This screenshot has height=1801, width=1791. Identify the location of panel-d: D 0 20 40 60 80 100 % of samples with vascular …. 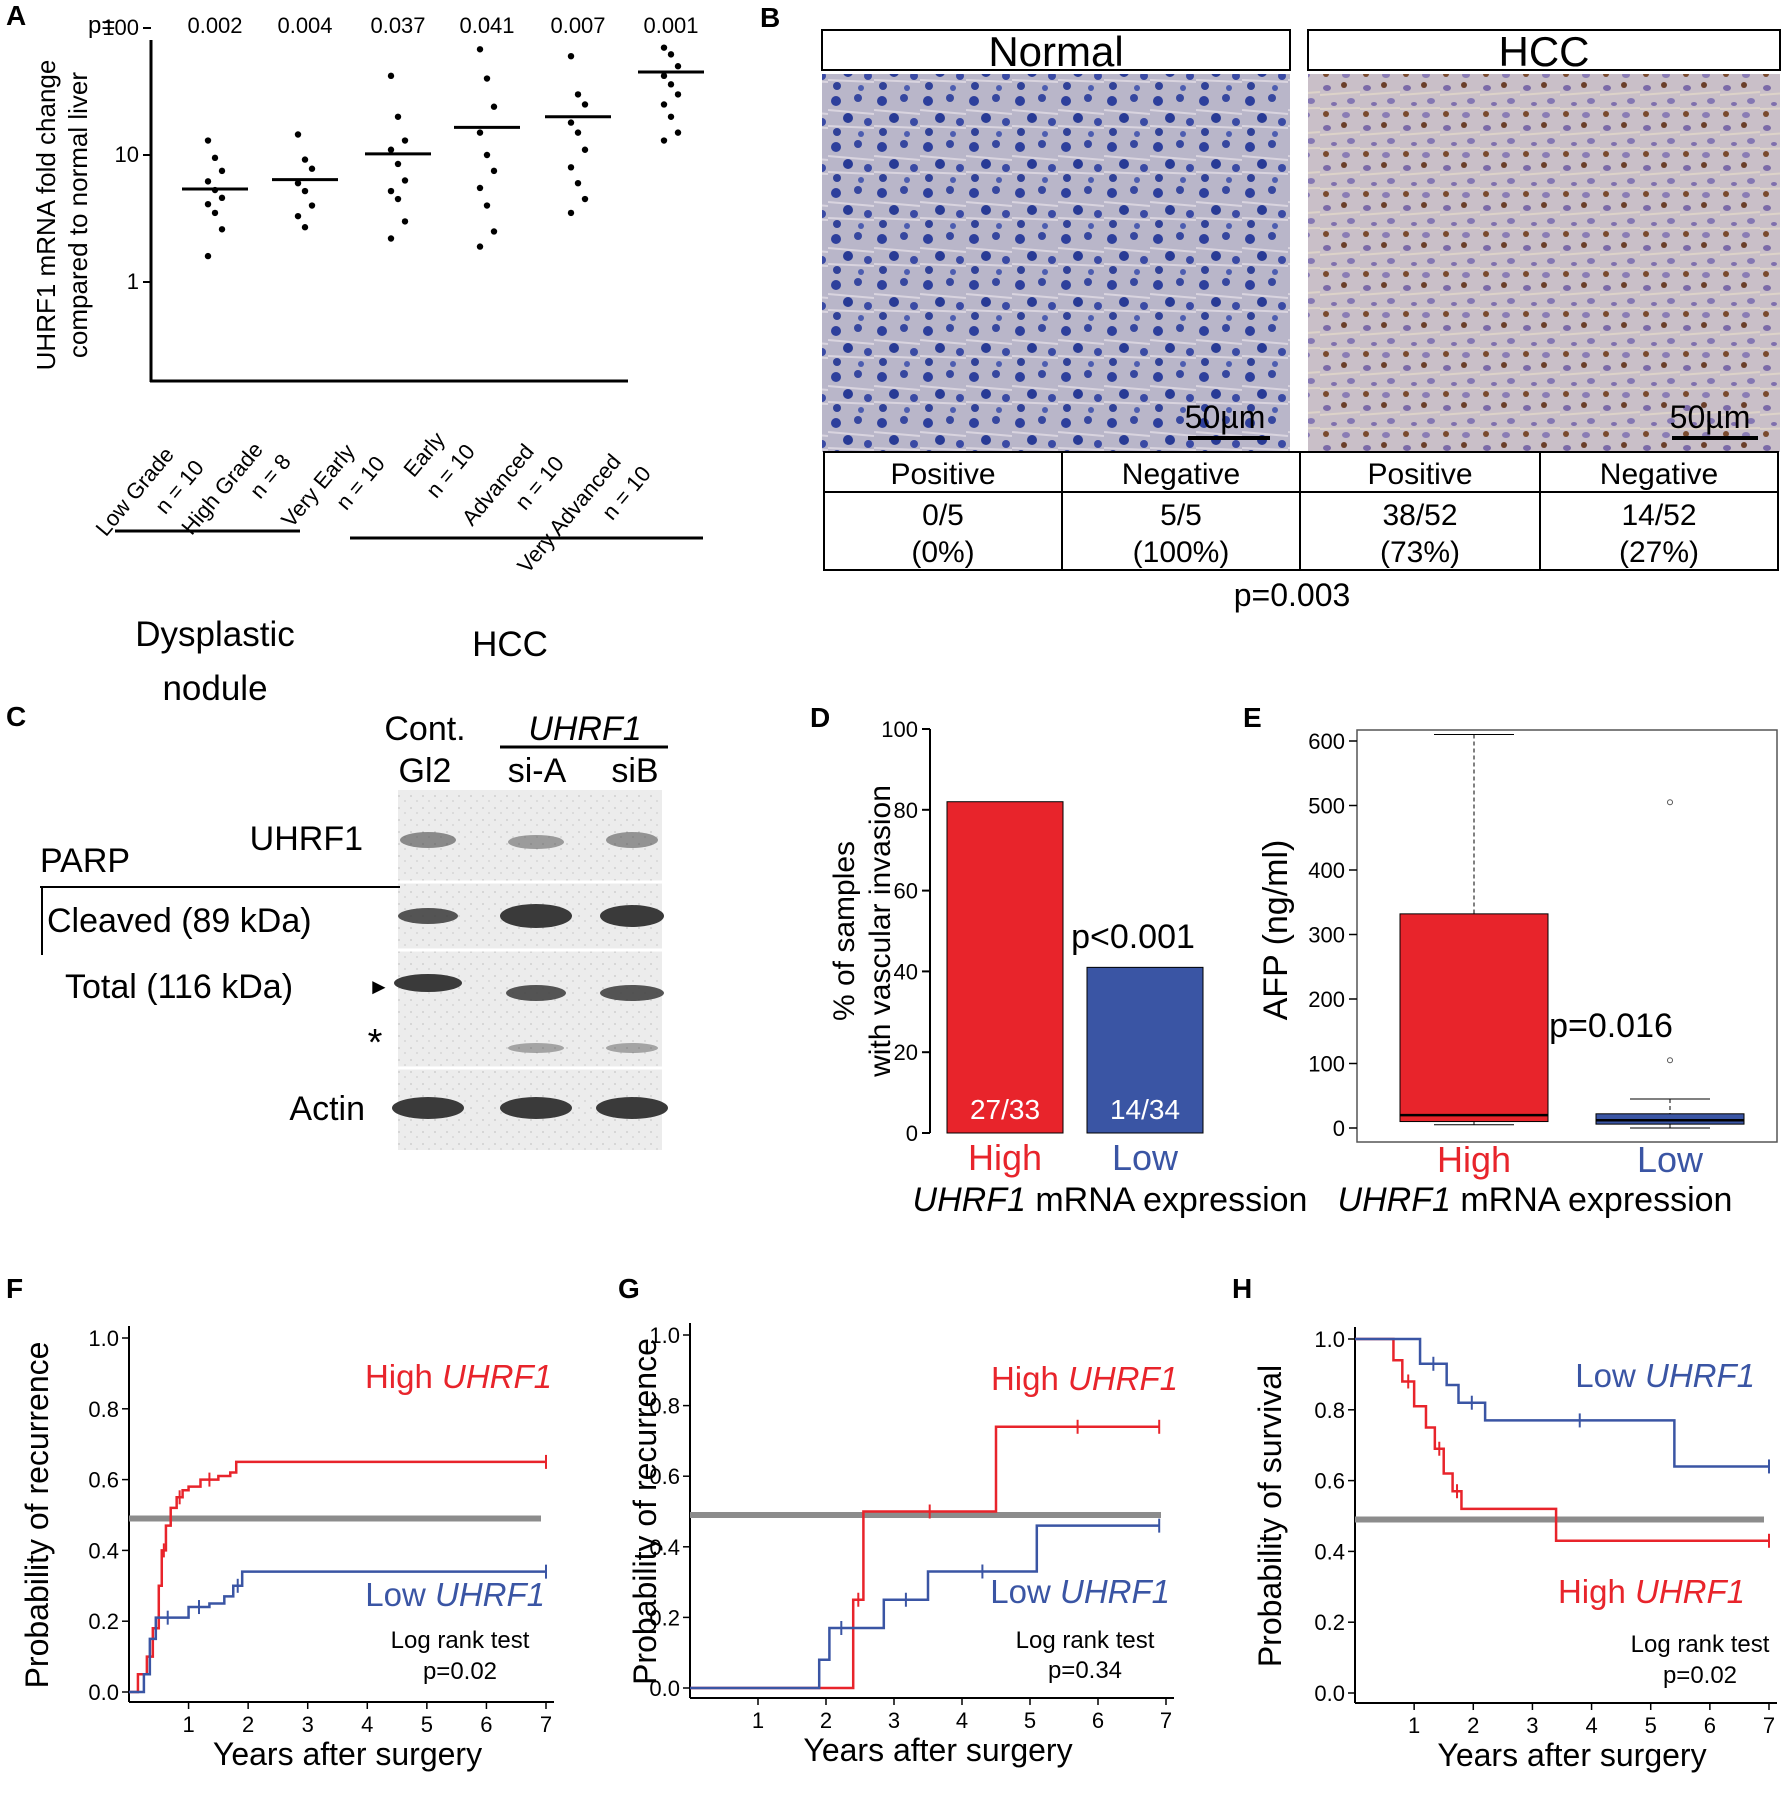
(1058, 960).